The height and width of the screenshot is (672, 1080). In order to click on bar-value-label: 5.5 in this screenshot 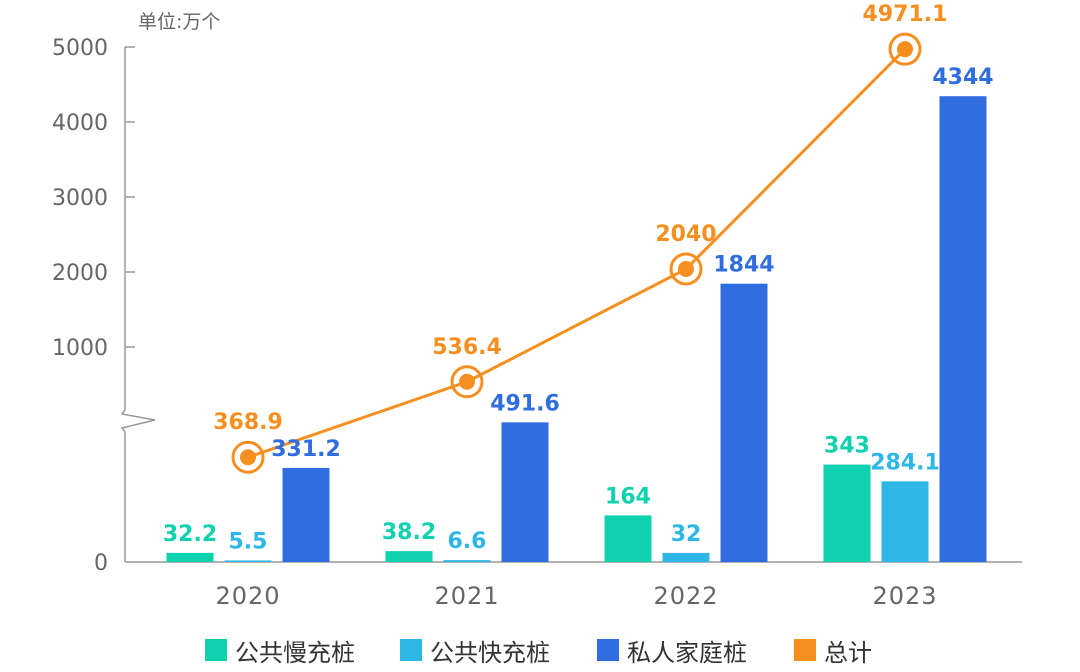, I will do `click(248, 541)`.